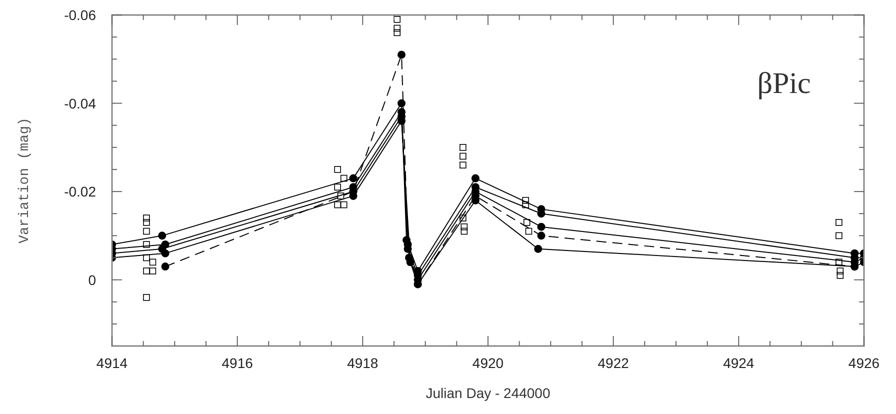  I want to click on x-tick-label: 4926, so click(864, 363).